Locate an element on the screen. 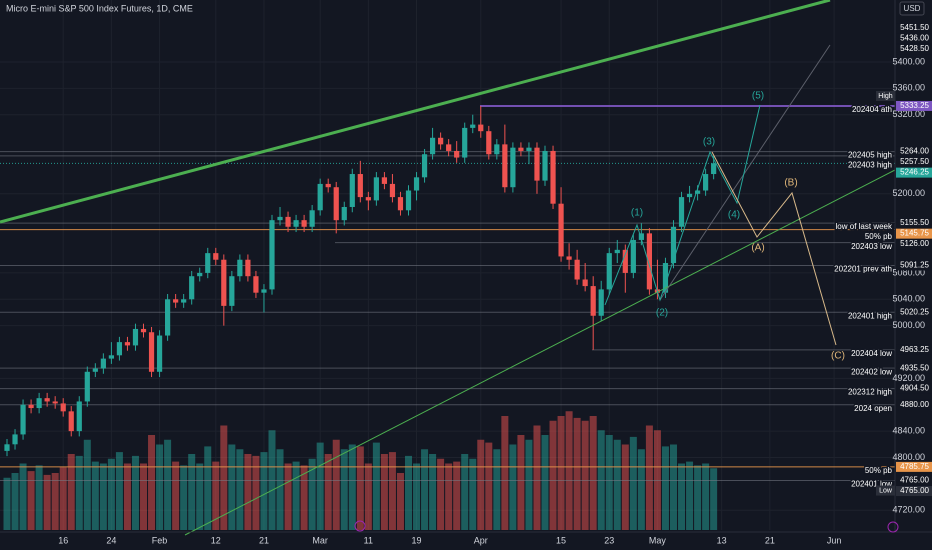 The height and width of the screenshot is (550, 932). price-label: 5091.25 is located at coordinates (914, 265).